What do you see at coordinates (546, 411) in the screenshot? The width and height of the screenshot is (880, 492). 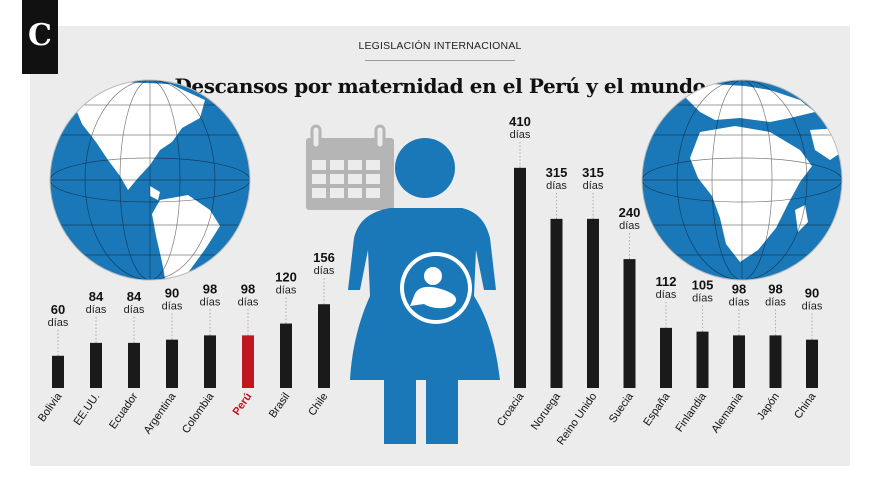 I see `category-label: Noruega` at bounding box center [546, 411].